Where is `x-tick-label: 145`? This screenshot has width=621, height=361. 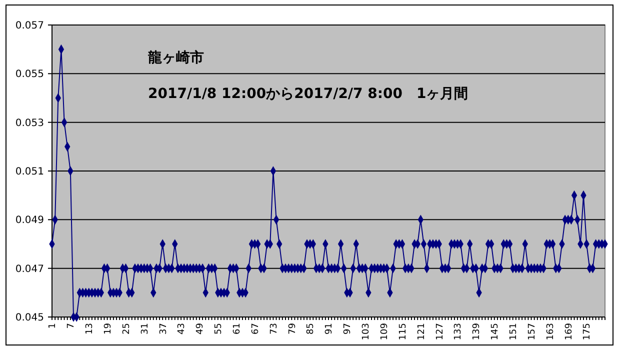 x-tick-label: 145 is located at coordinates (495, 331).